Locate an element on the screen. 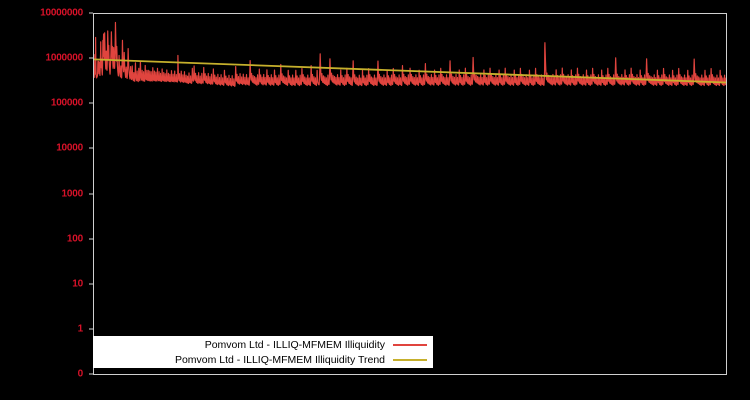  y-axis: 10000000 1000000 100000 10000 1000 100 10 1 0 is located at coordinates (46, 200).